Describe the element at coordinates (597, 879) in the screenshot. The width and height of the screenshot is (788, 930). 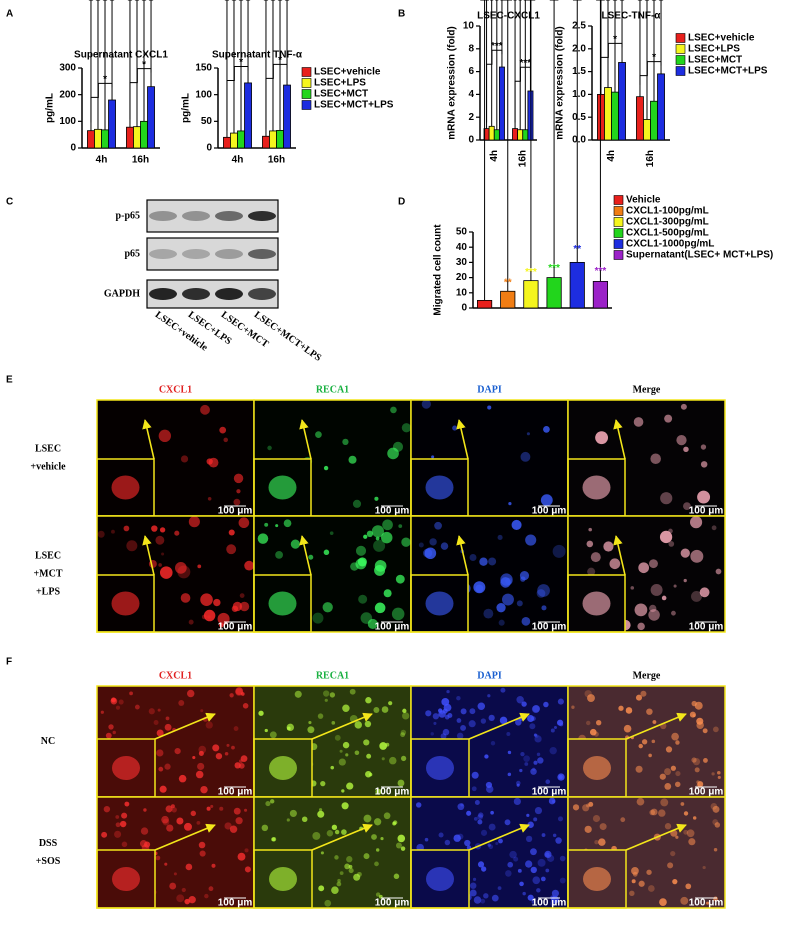
I see `inset-cell` at that location.